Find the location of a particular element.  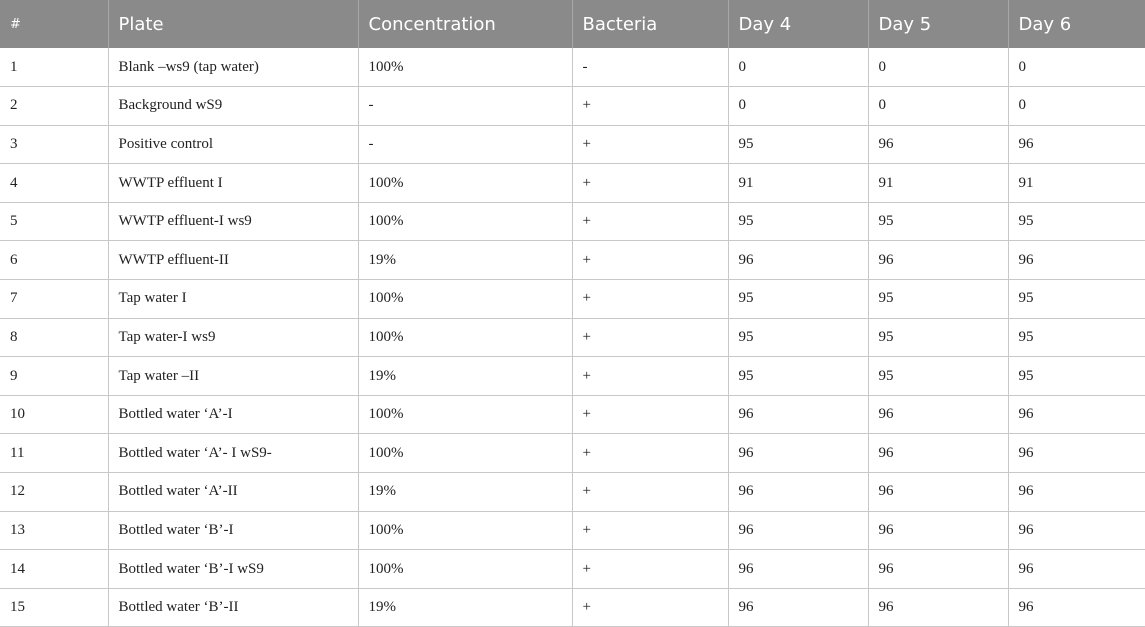

cell-plate: Bottled water ‘A’-I is located at coordinates (233, 415).